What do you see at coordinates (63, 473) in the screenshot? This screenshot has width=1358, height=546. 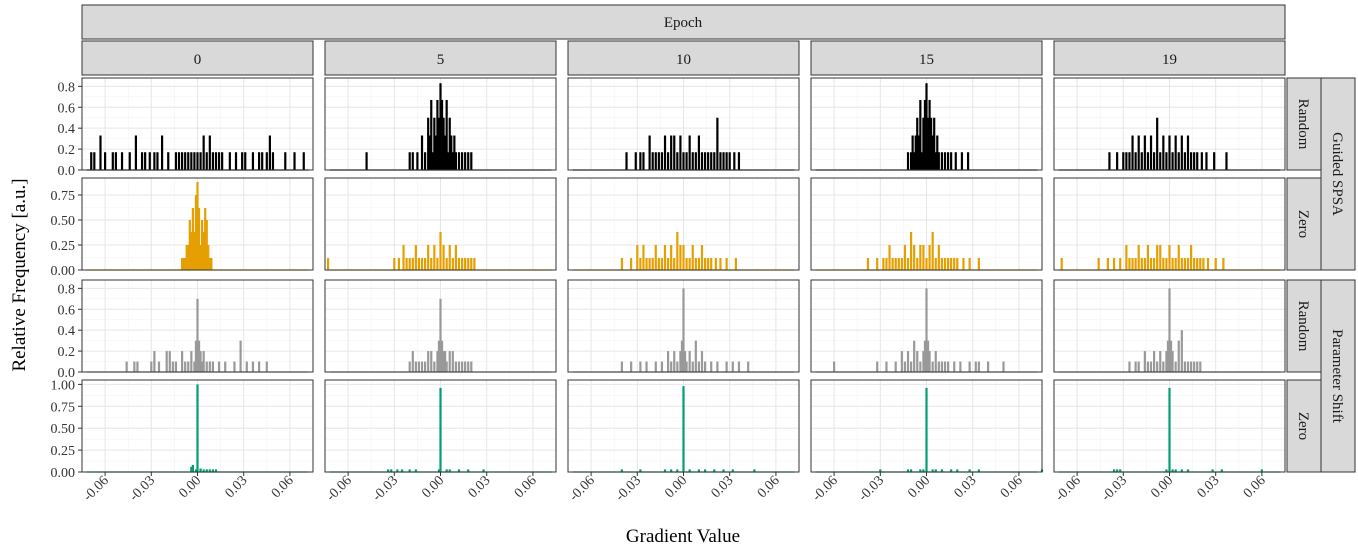 I see `y-tick-label: 0.00` at bounding box center [63, 473].